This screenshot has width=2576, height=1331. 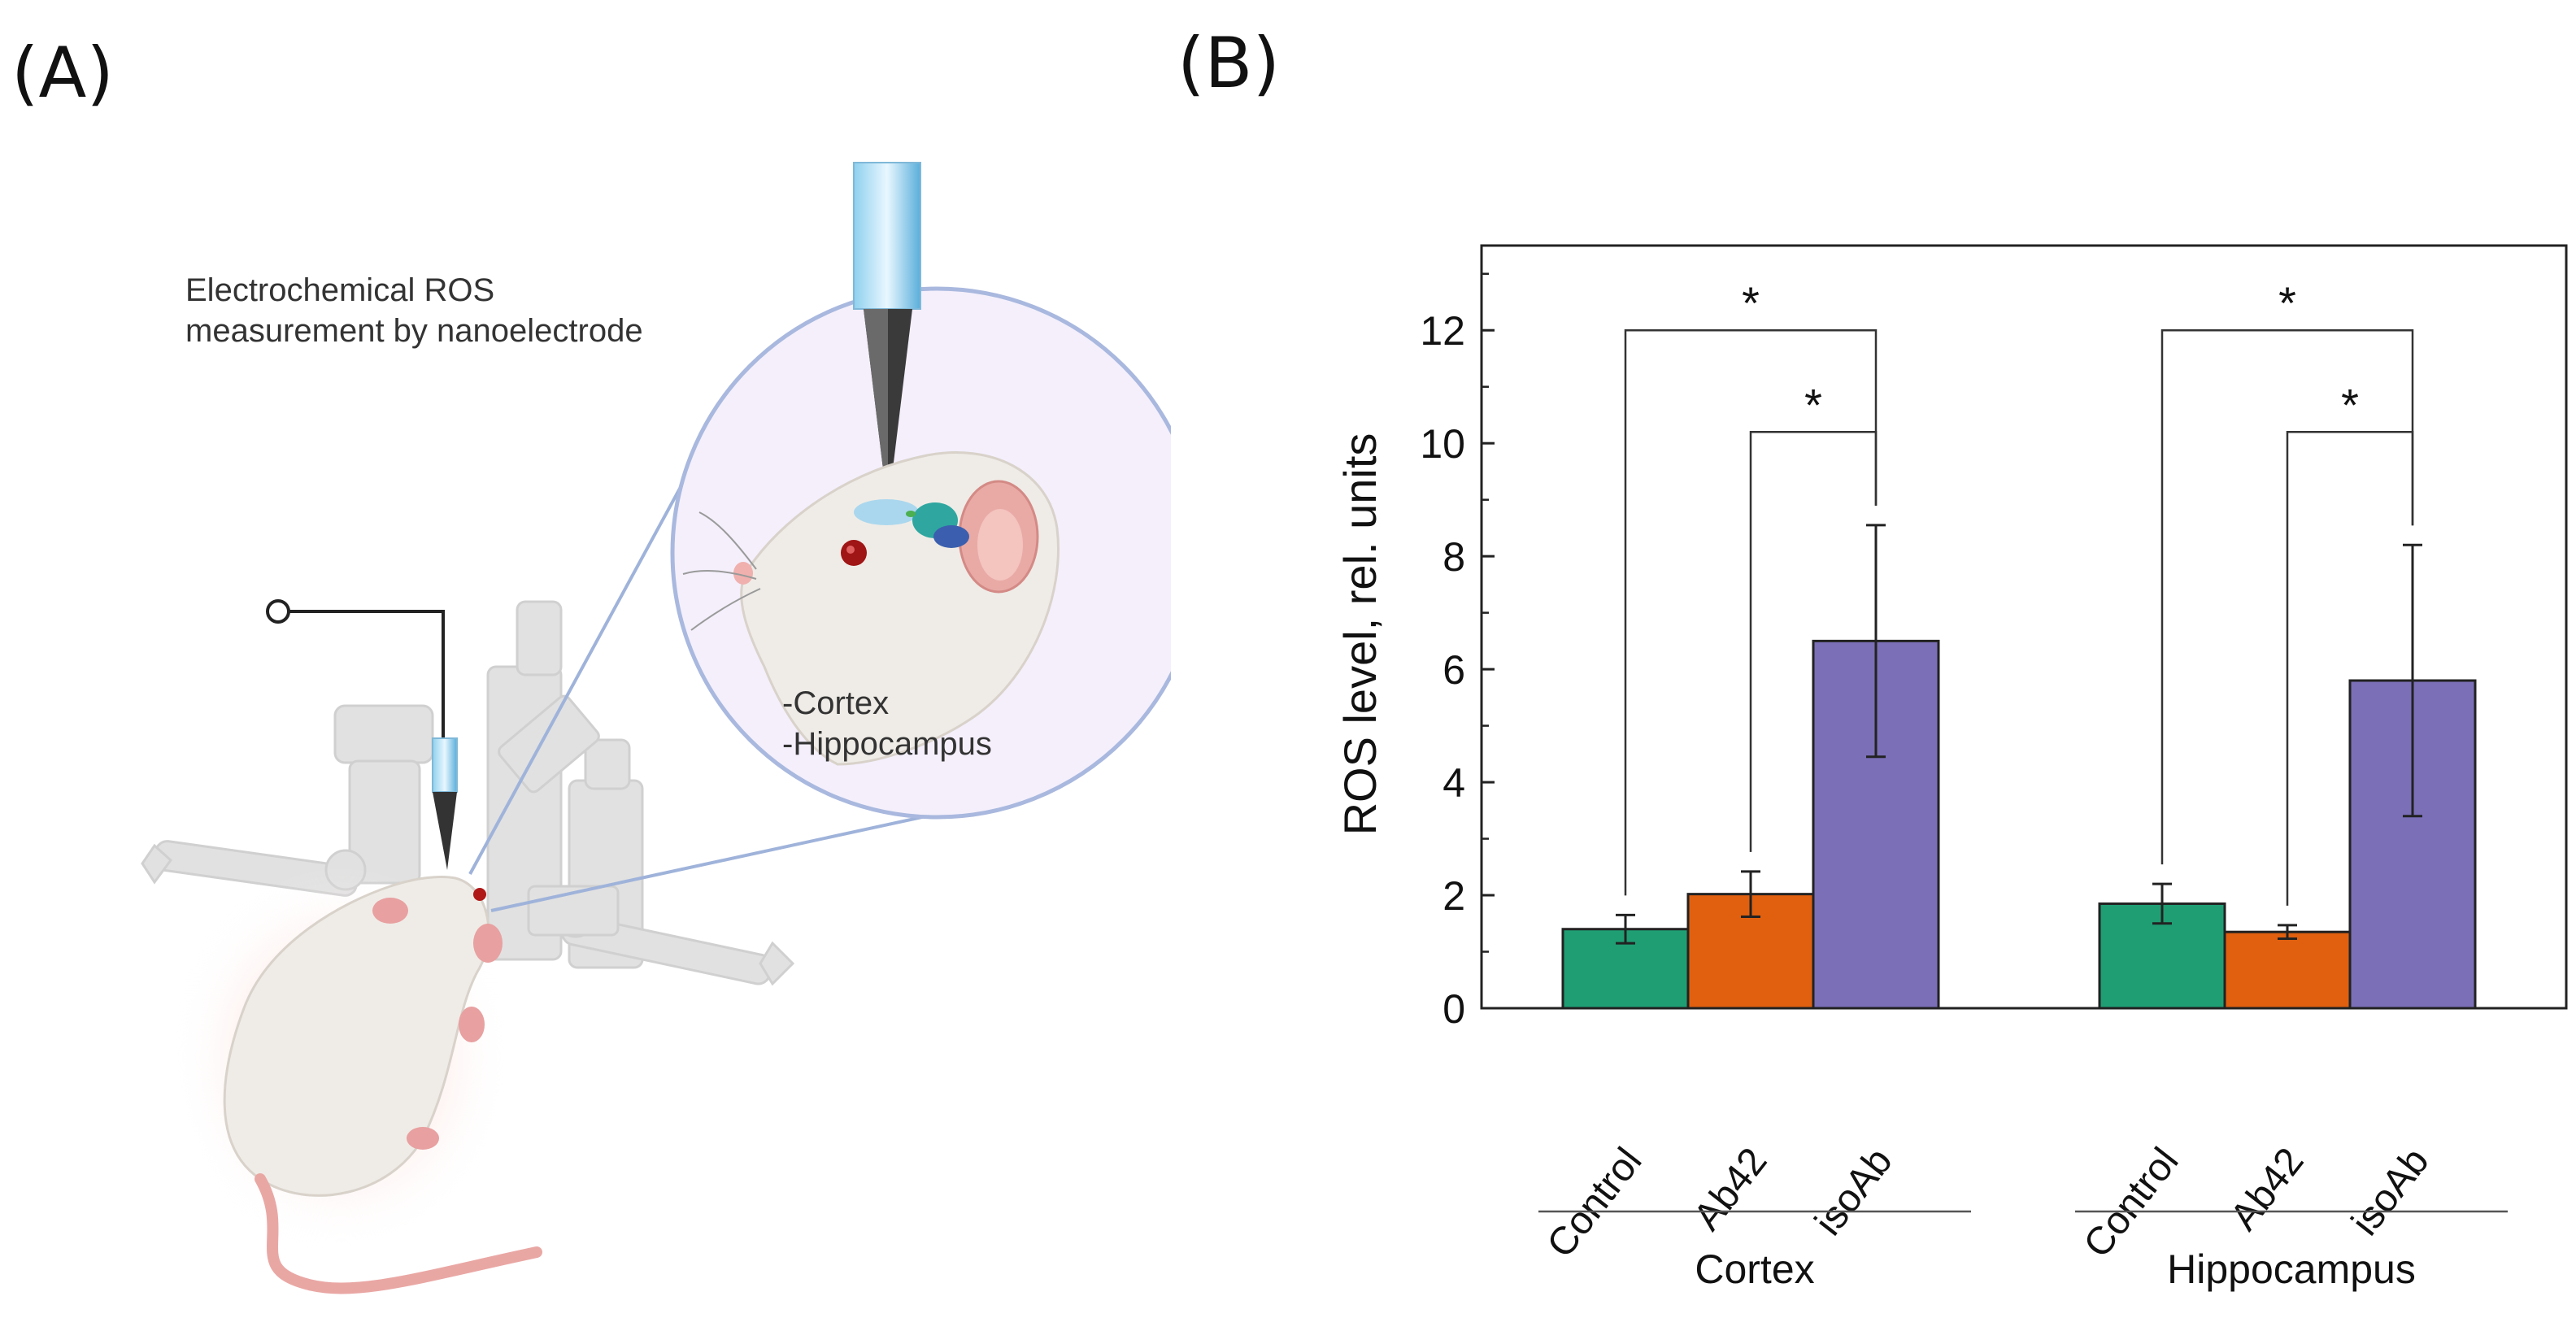 I want to click on magnification-lines, so click(x=733, y=676).